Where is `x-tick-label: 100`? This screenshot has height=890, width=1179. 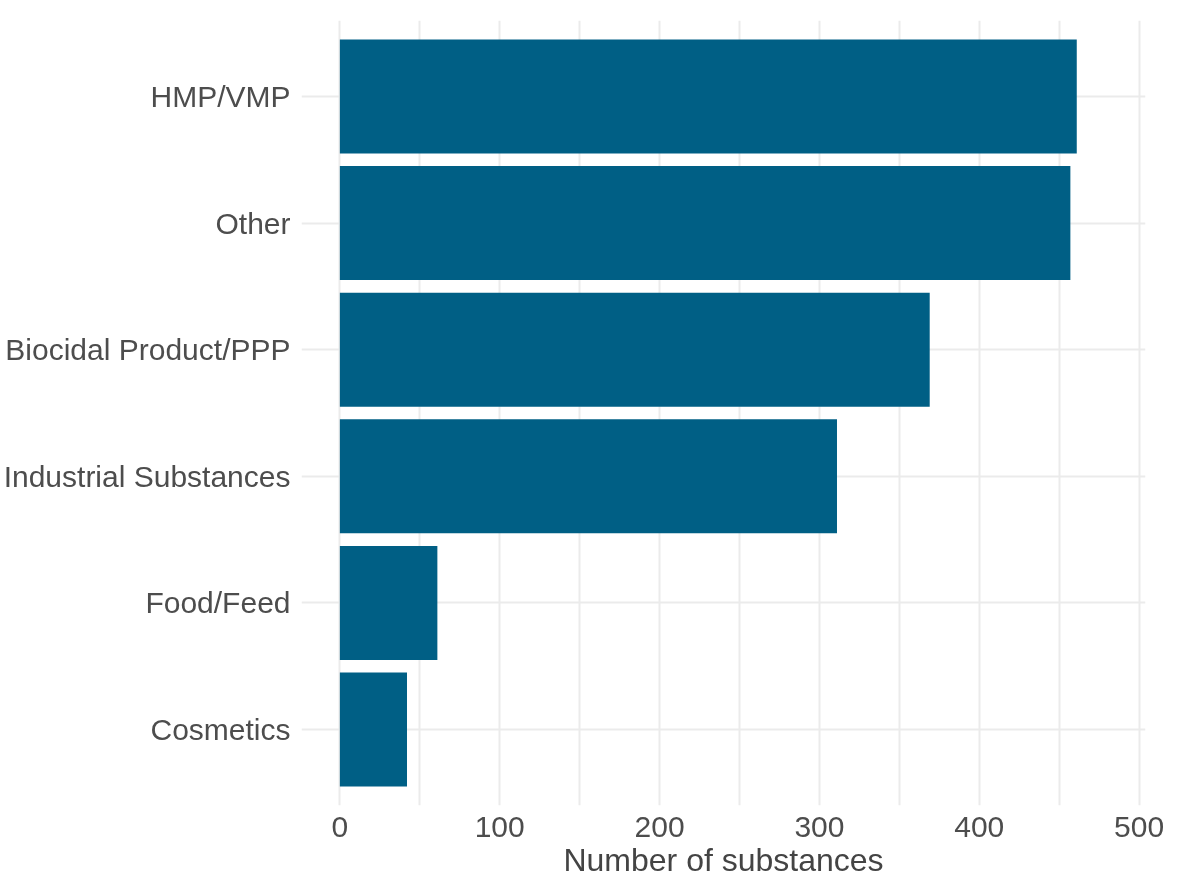 x-tick-label: 100 is located at coordinates (499, 826).